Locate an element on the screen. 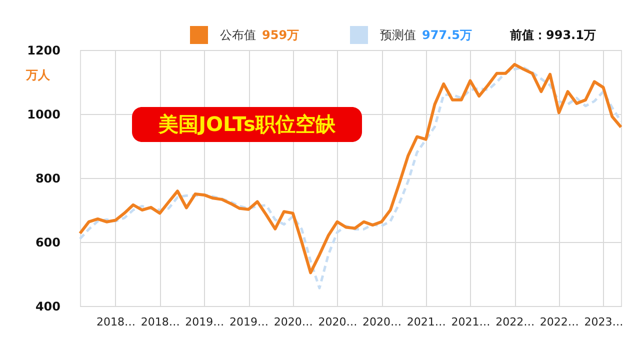  text: 美国JOLTs职位空缺 is located at coordinates (247, 124).